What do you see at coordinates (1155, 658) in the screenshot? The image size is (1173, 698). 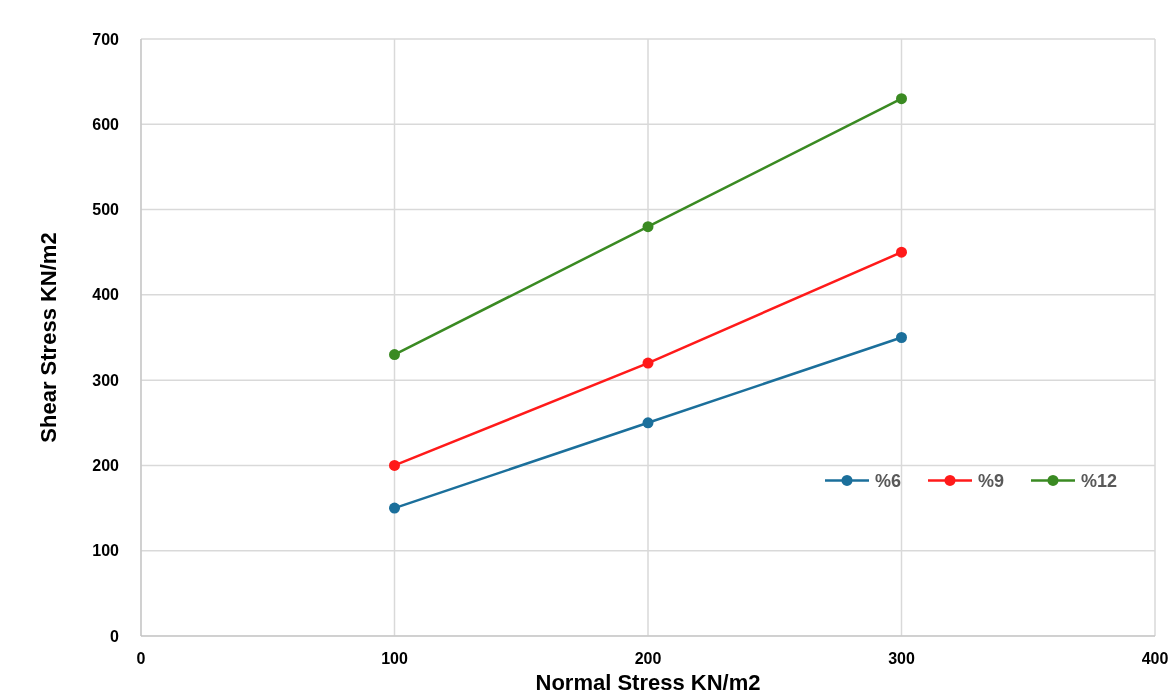 I see `x-tick-label: 400` at bounding box center [1155, 658].